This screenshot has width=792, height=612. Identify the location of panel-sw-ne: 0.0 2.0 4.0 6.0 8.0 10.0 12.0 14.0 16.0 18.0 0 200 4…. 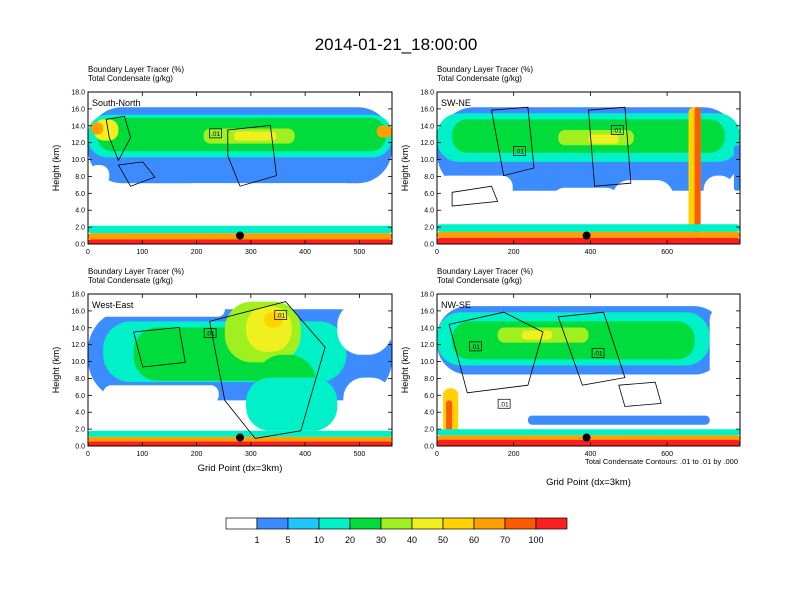
(570, 160).